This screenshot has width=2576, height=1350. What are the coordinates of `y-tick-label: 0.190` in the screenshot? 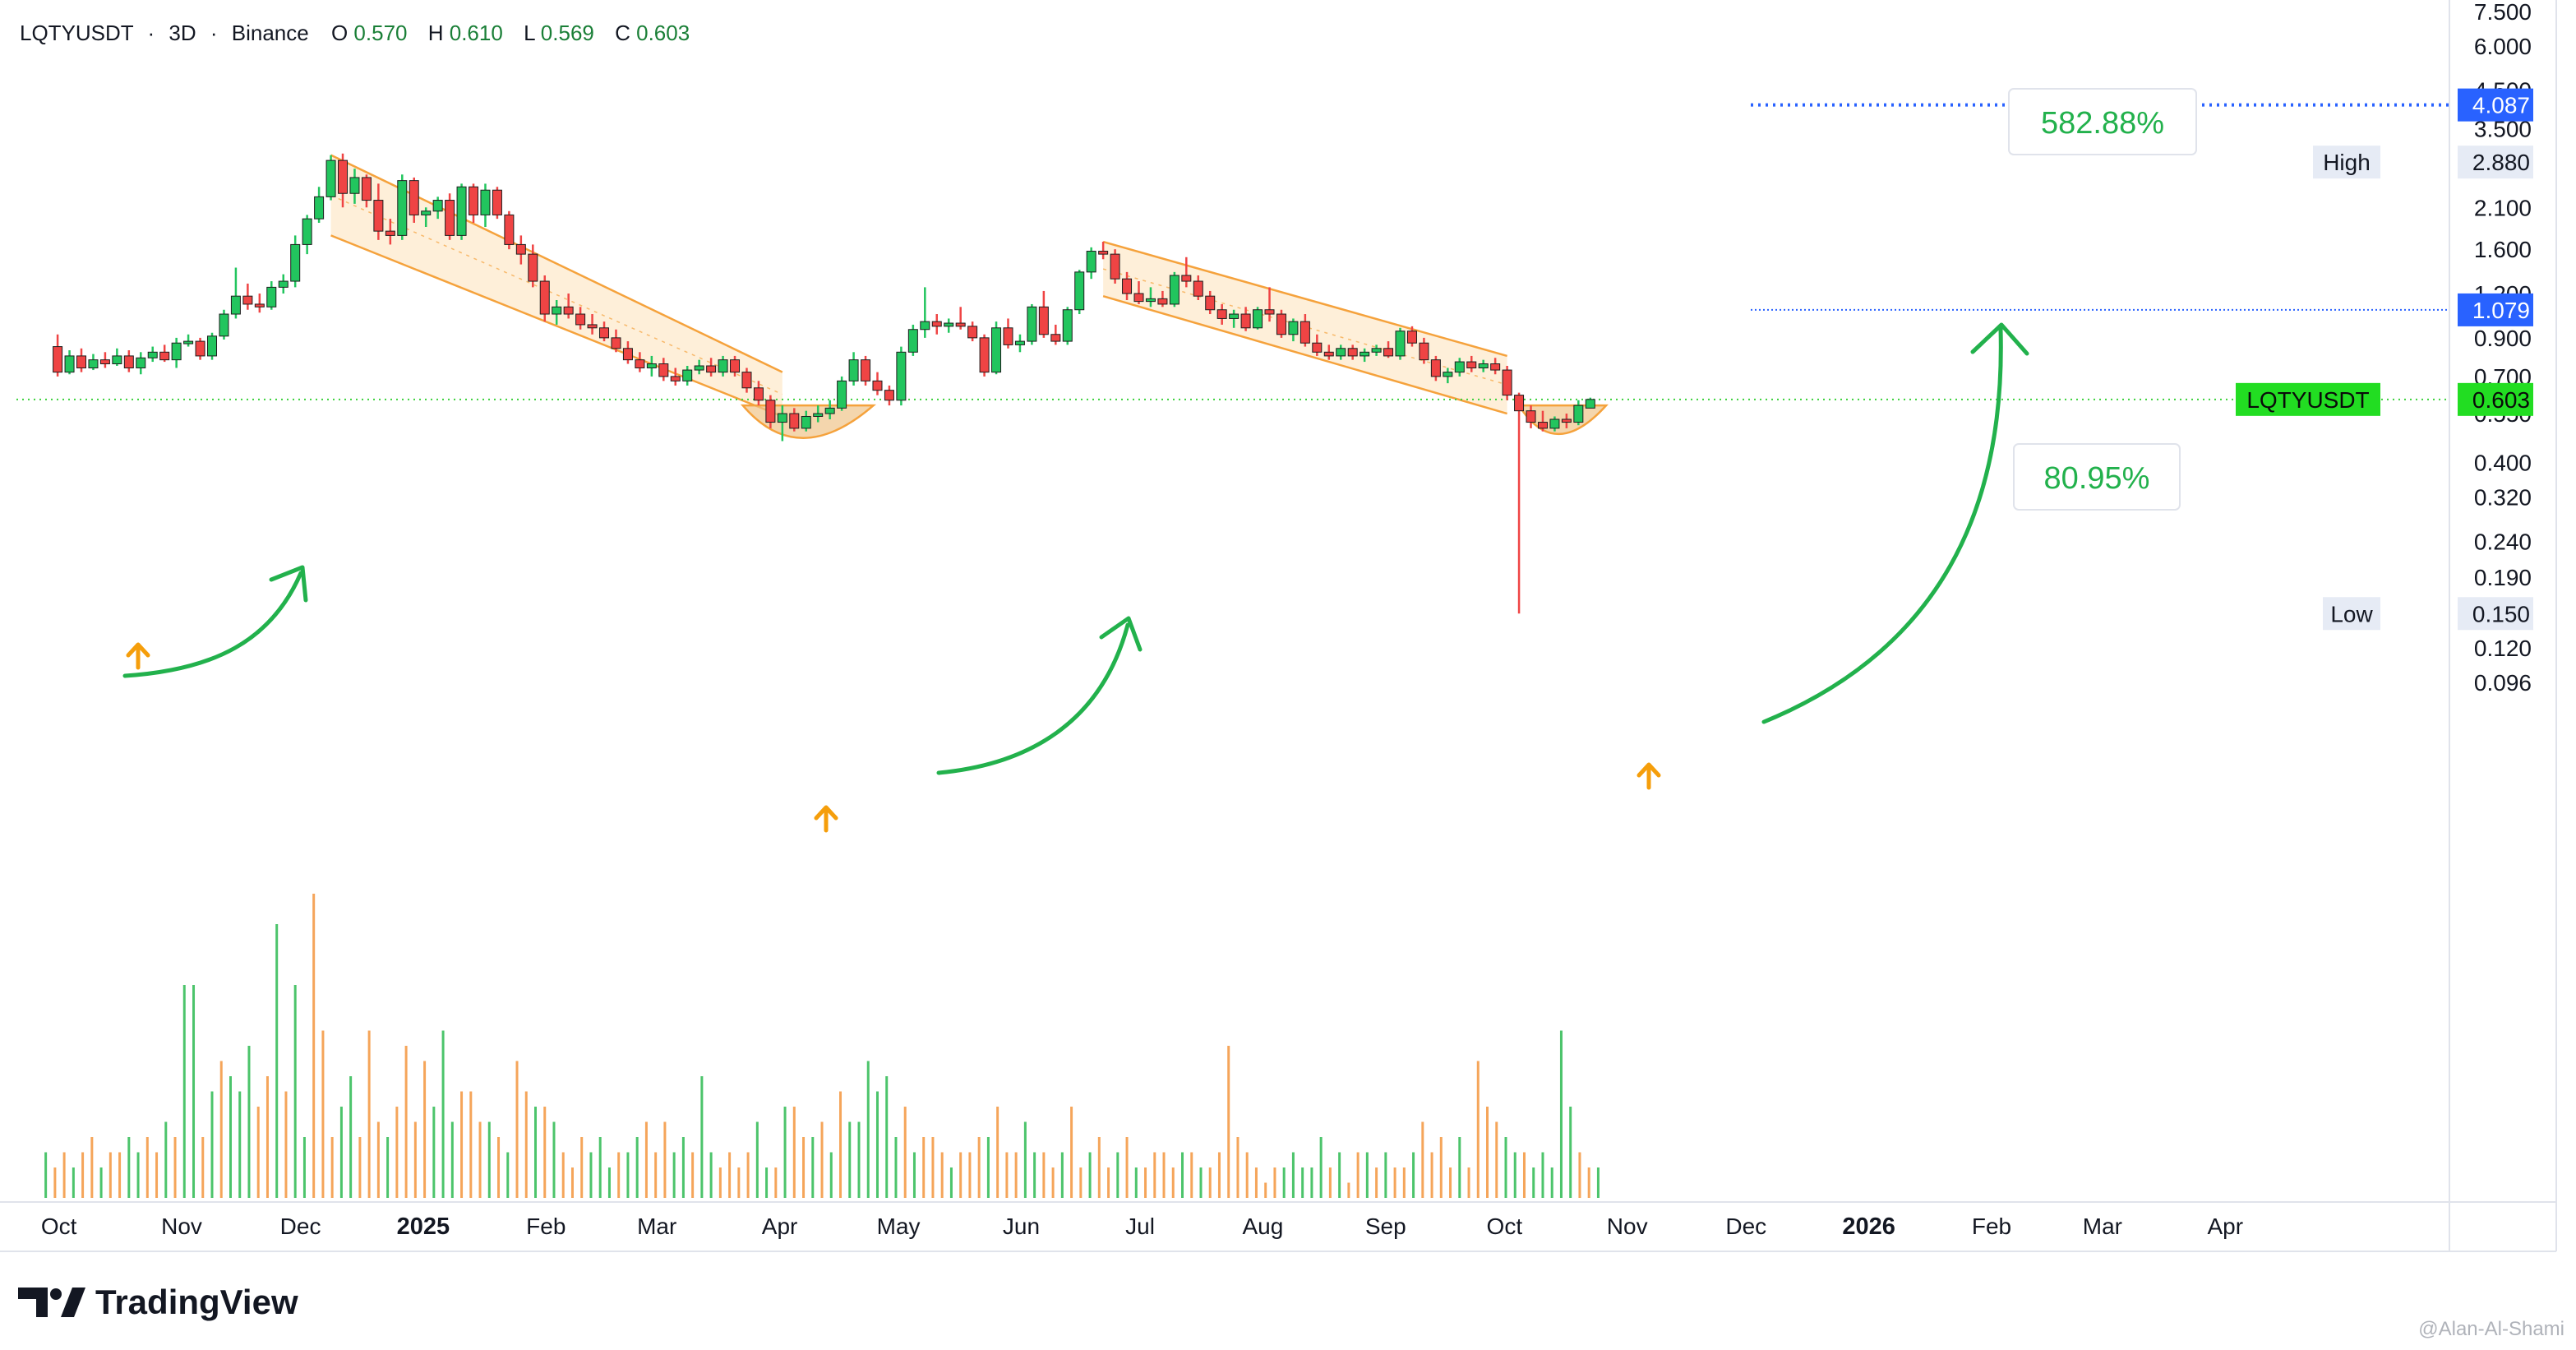 It's located at (2503, 577).